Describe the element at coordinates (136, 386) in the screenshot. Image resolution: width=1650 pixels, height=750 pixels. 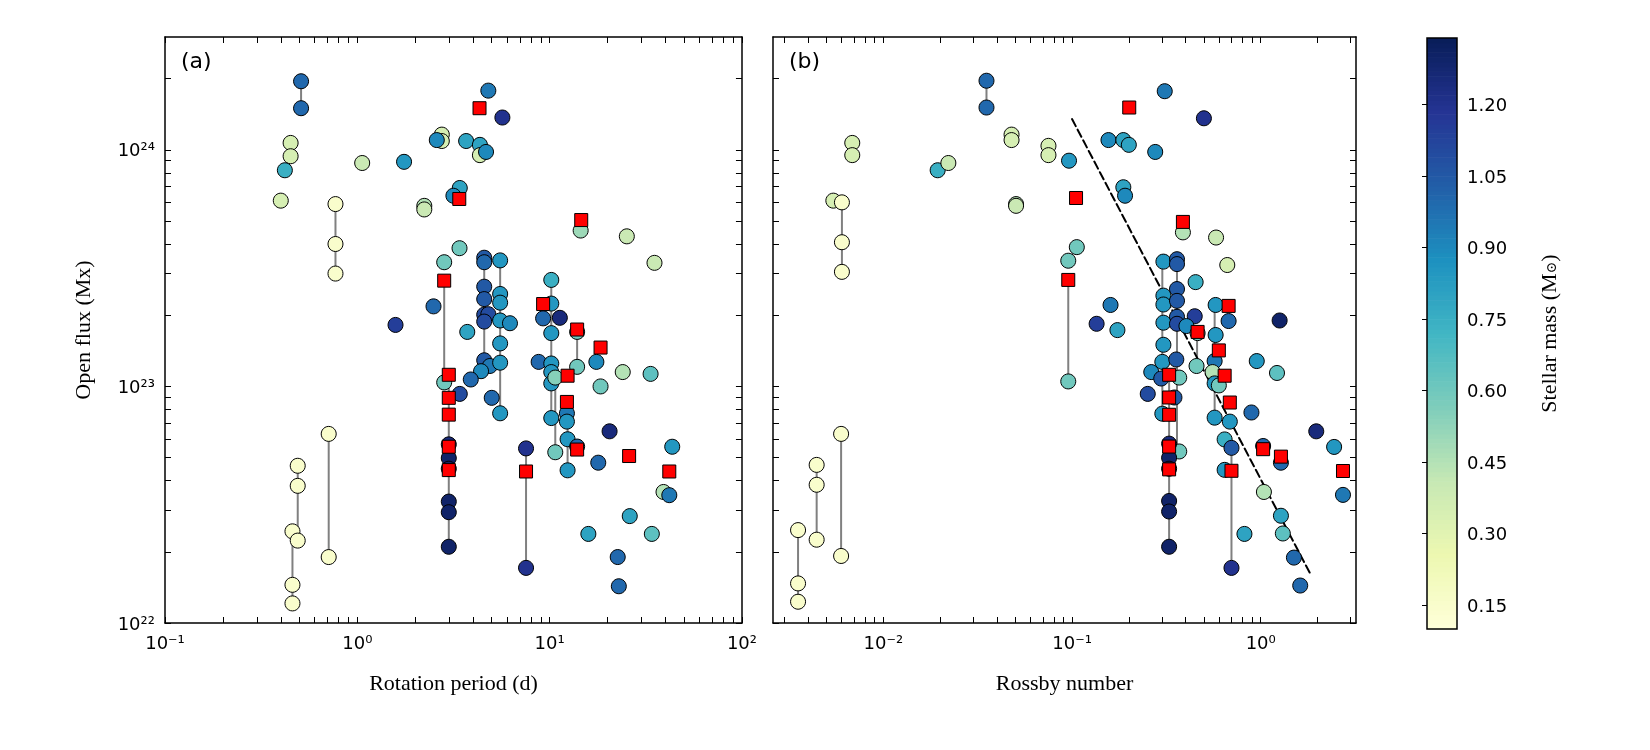
I see `y-tick-label: 10²³` at that location.